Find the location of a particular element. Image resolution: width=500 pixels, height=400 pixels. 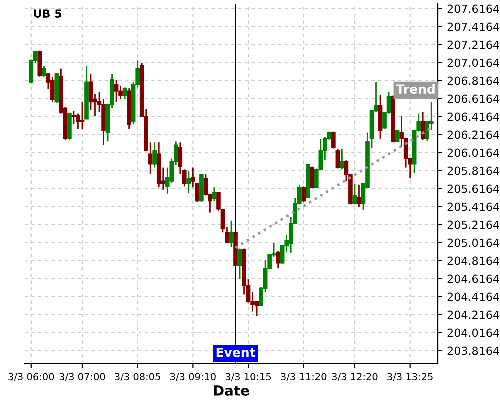

y-tick-label: 206.2164 is located at coordinates (474, 135).